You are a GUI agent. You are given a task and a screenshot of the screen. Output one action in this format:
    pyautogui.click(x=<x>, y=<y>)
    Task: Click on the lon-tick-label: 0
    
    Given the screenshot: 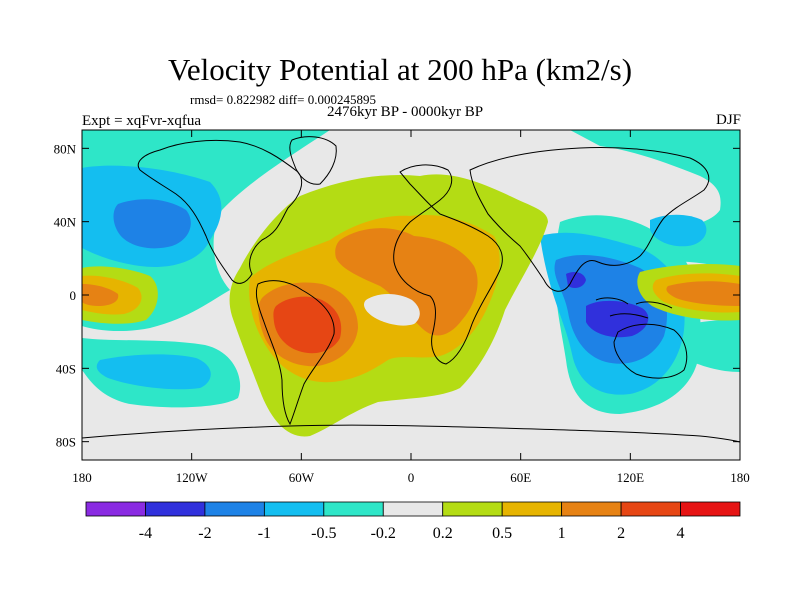 What is the action you would take?
    pyautogui.click(x=411, y=477)
    